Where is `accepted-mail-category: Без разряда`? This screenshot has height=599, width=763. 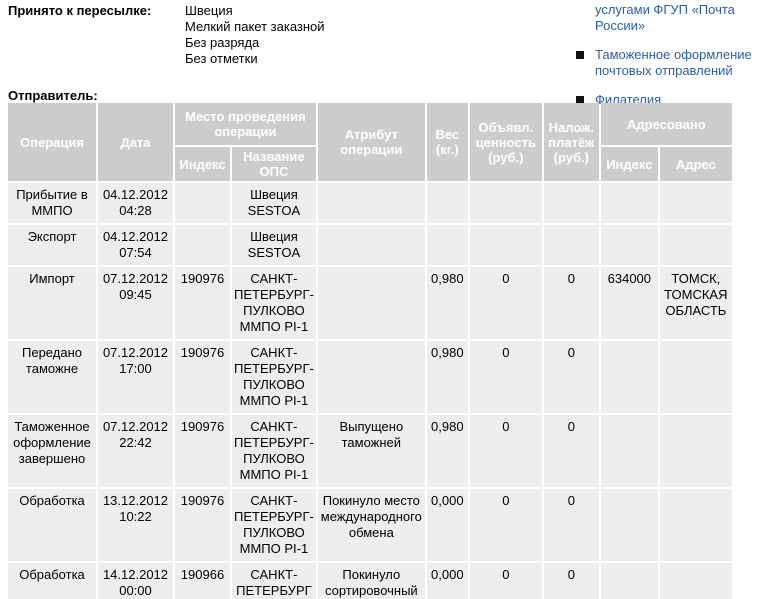
accepted-mail-category: Без разряда is located at coordinates (222, 42).